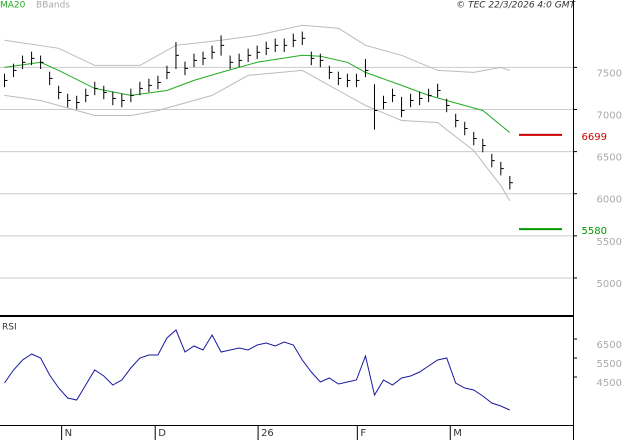  What do you see at coordinates (516, 6) in the screenshot?
I see `copyright: © TEC 22/3/2026 4:0 GMT` at bounding box center [516, 6].